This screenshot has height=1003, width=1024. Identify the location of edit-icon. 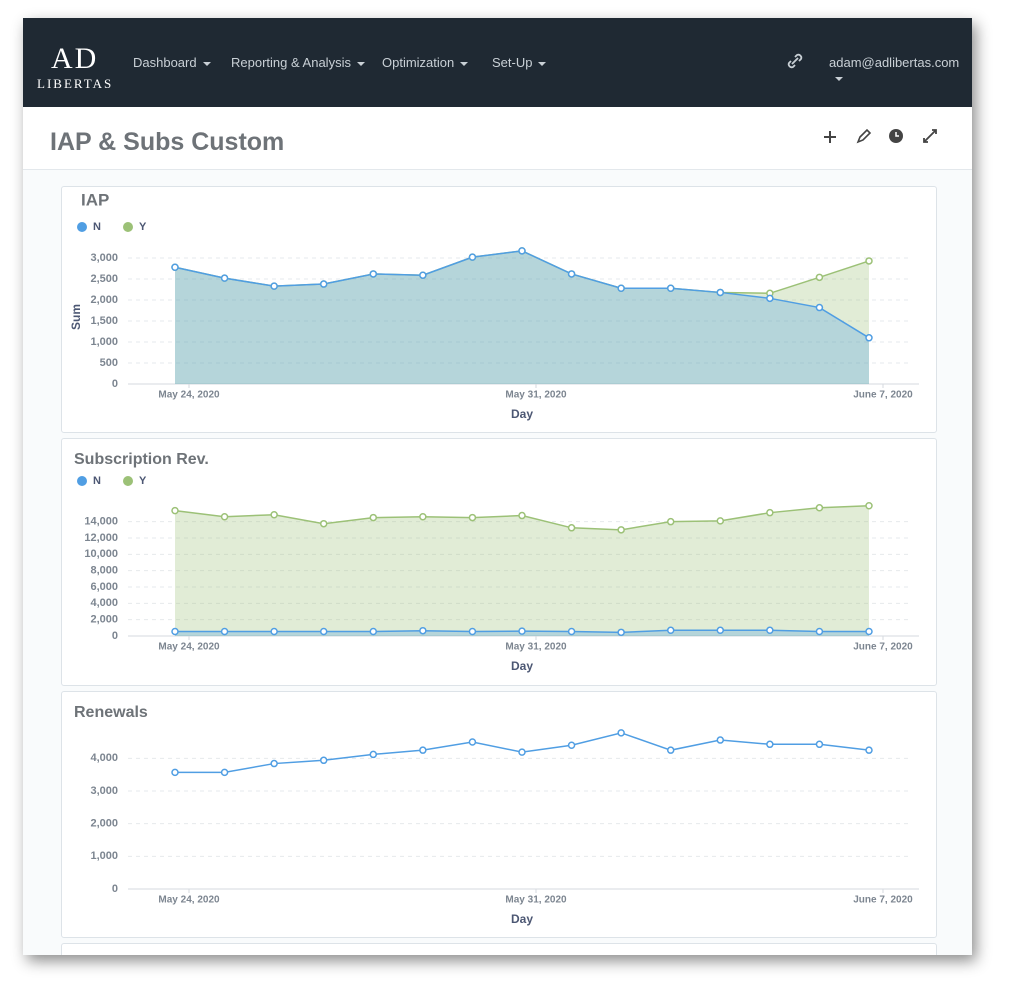
(864, 136).